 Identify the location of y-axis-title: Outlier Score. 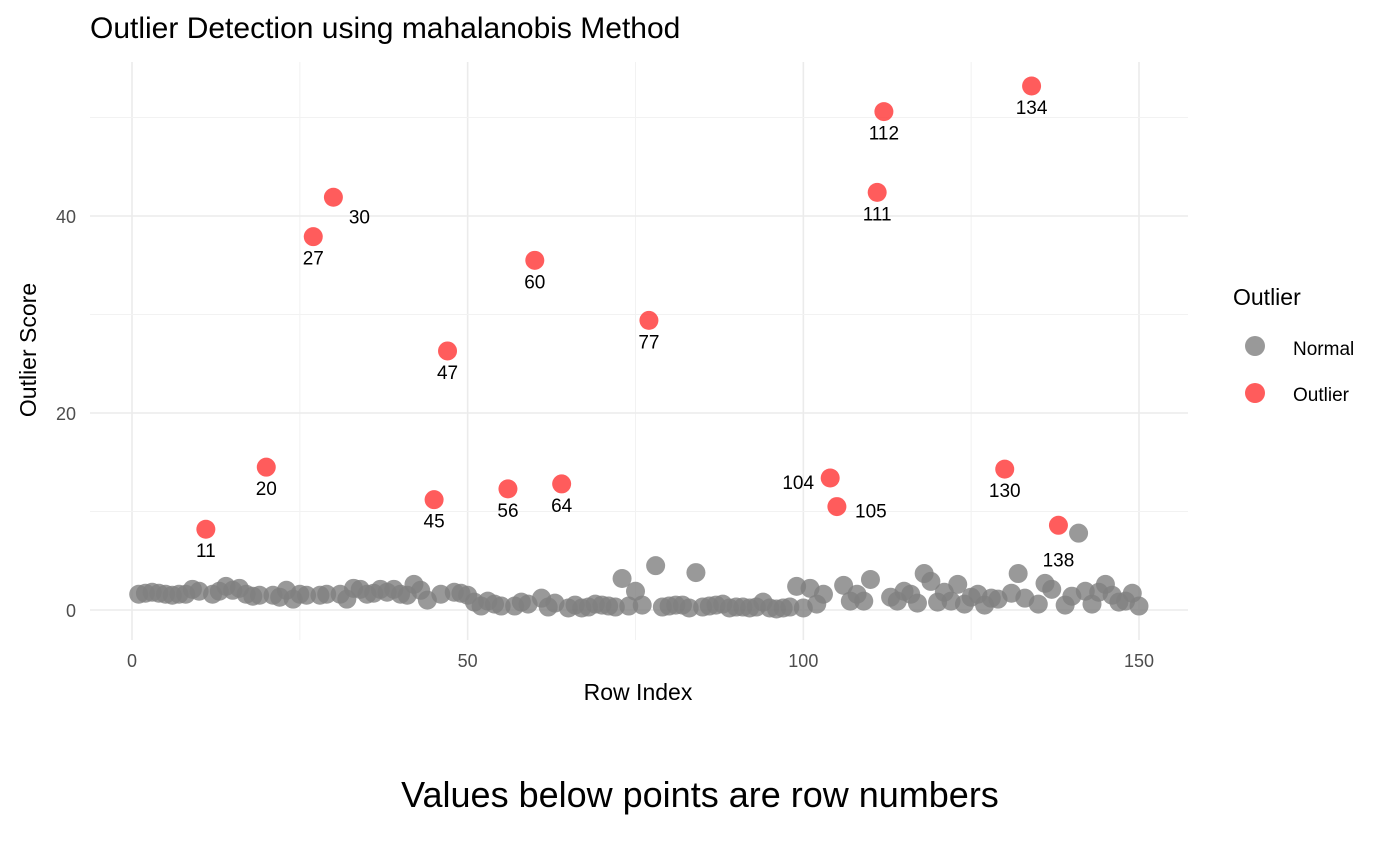
(28, 350).